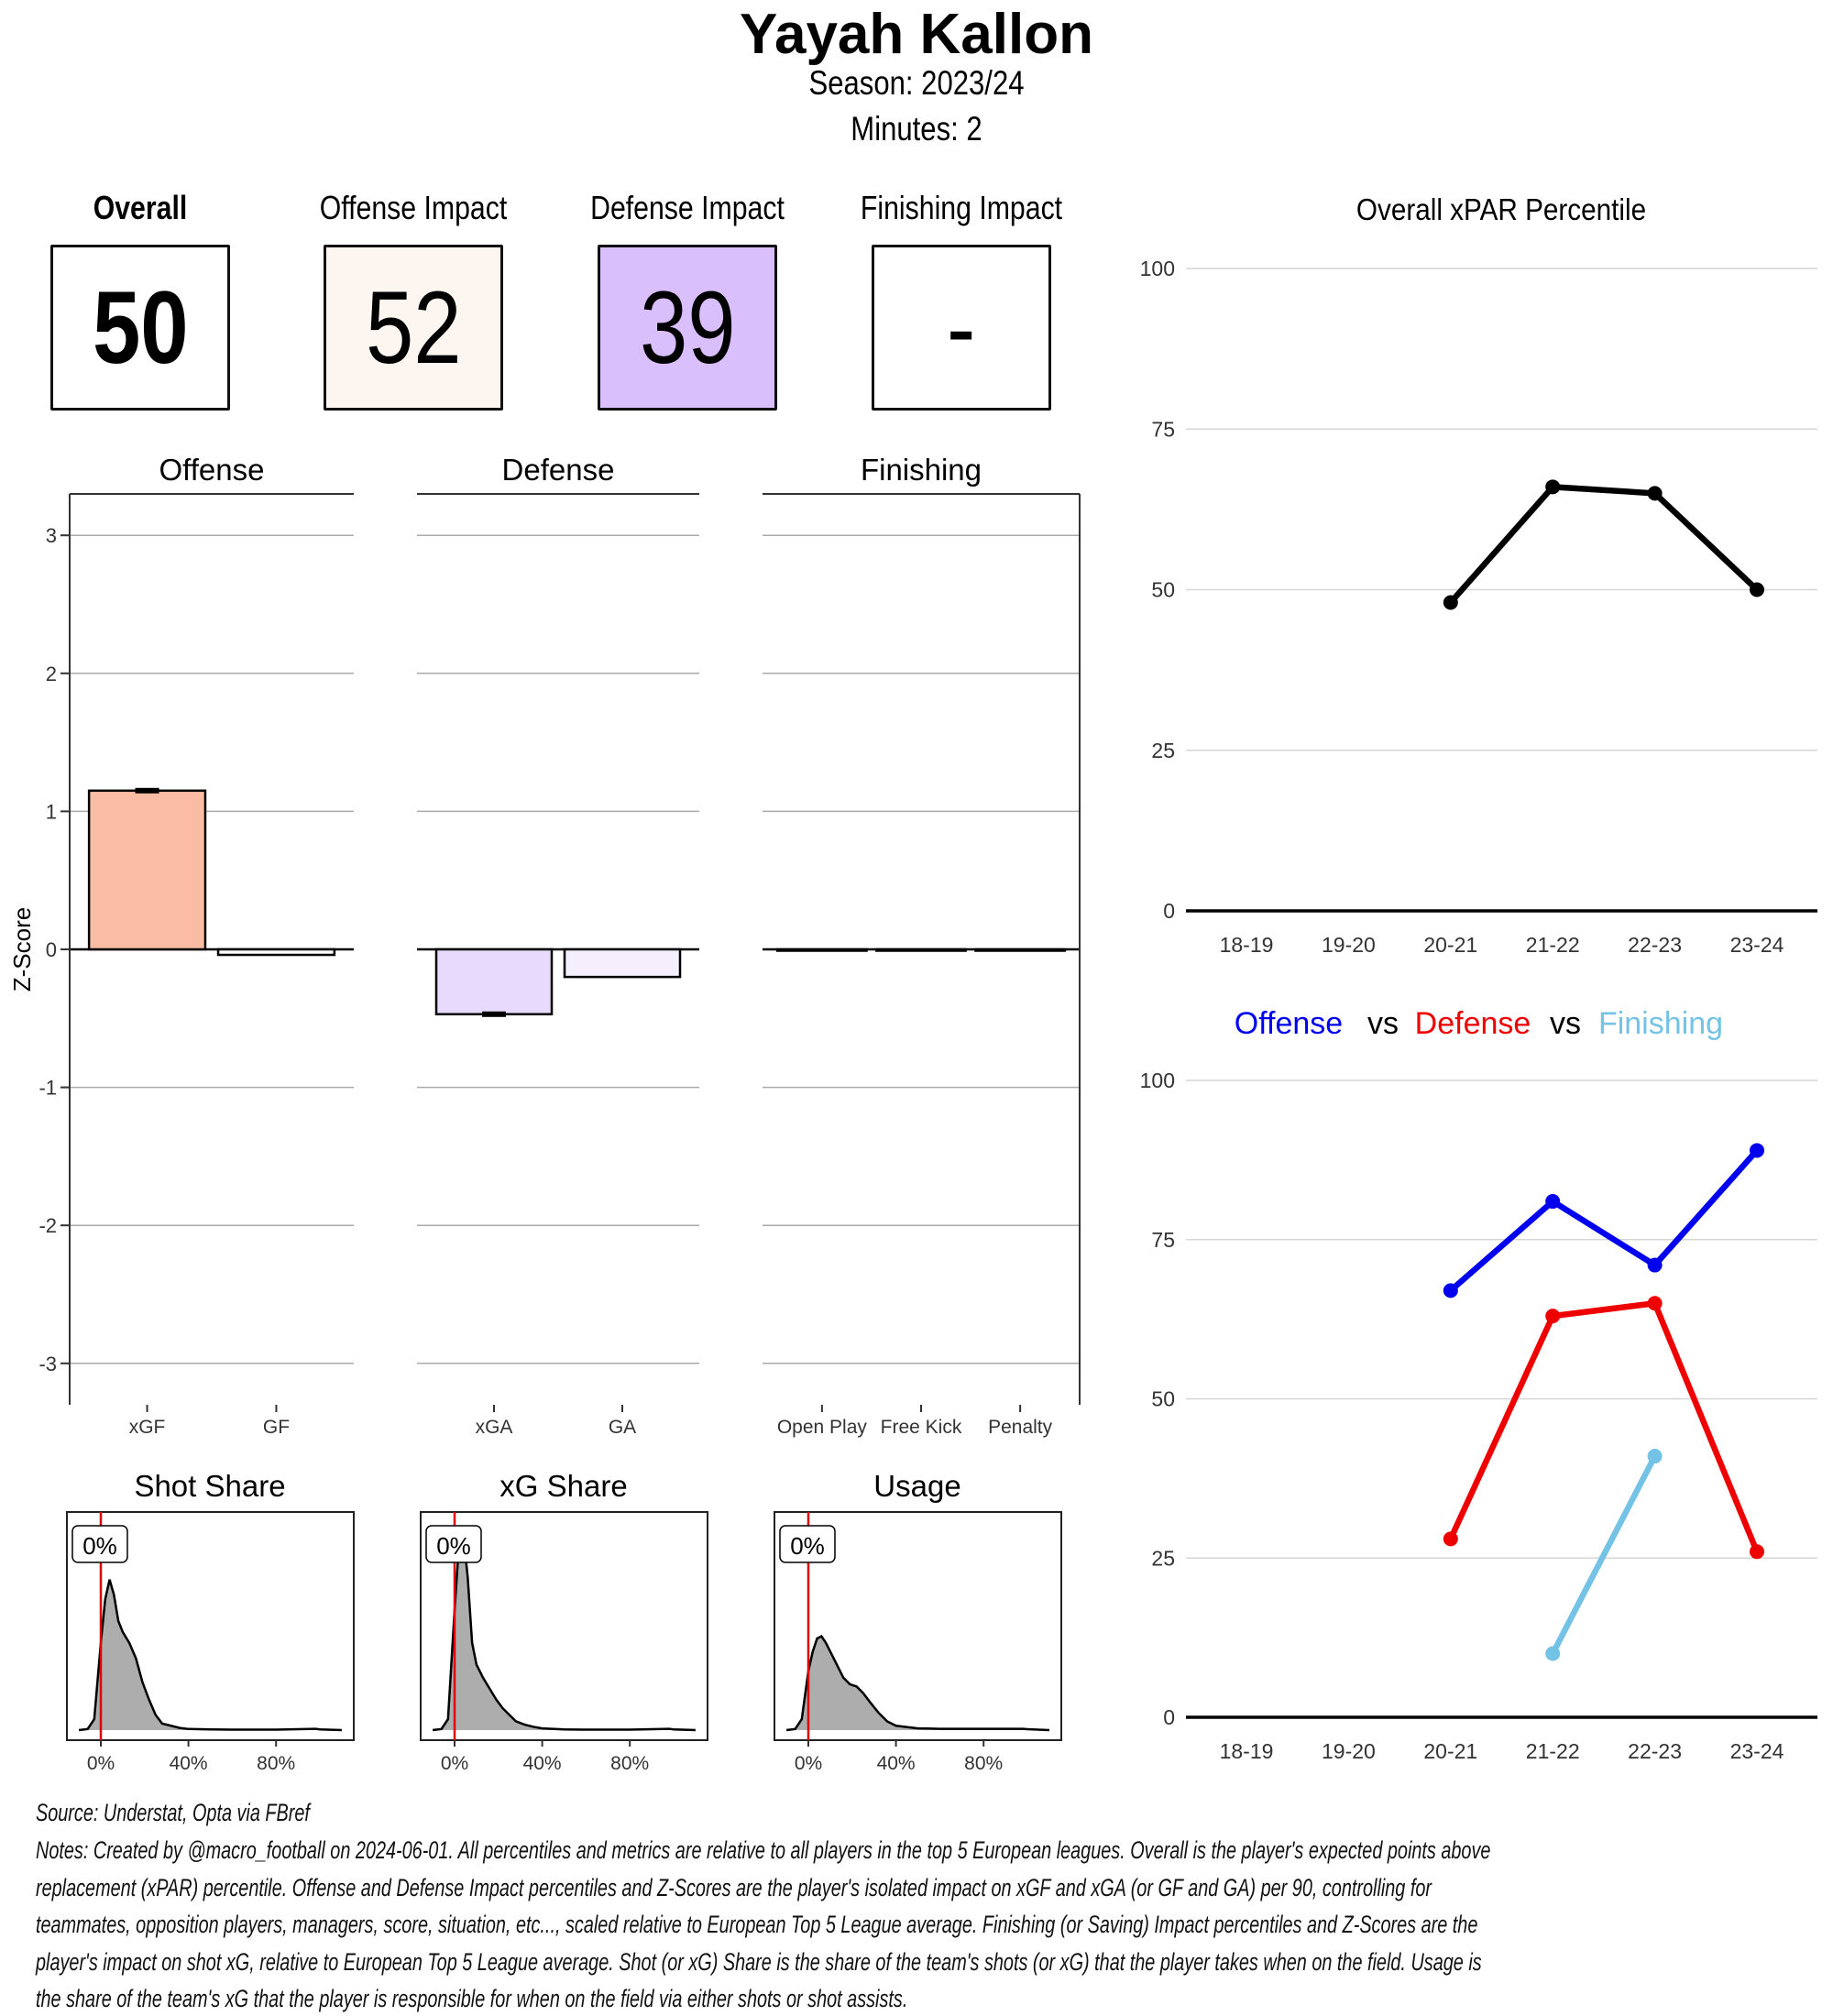  What do you see at coordinates (1473, 1023) in the screenshot?
I see `legend-title-part: Defense` at bounding box center [1473, 1023].